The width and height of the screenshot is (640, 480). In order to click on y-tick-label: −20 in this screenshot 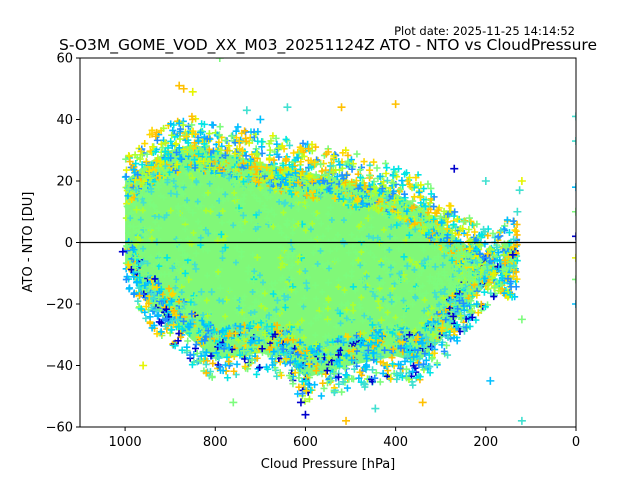, I will do `click(59, 305)`.